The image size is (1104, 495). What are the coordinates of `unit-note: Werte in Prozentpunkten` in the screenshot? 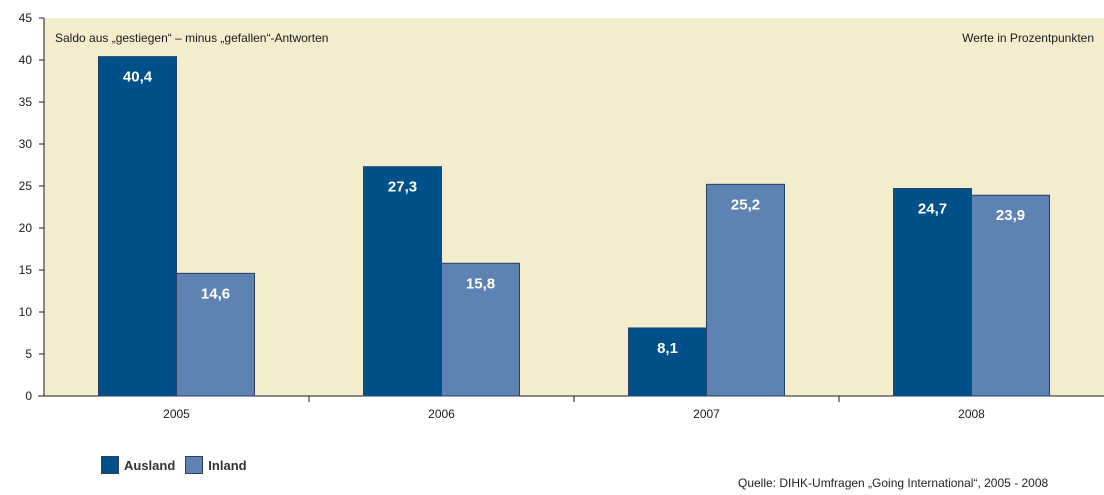 It's located at (1028, 38).